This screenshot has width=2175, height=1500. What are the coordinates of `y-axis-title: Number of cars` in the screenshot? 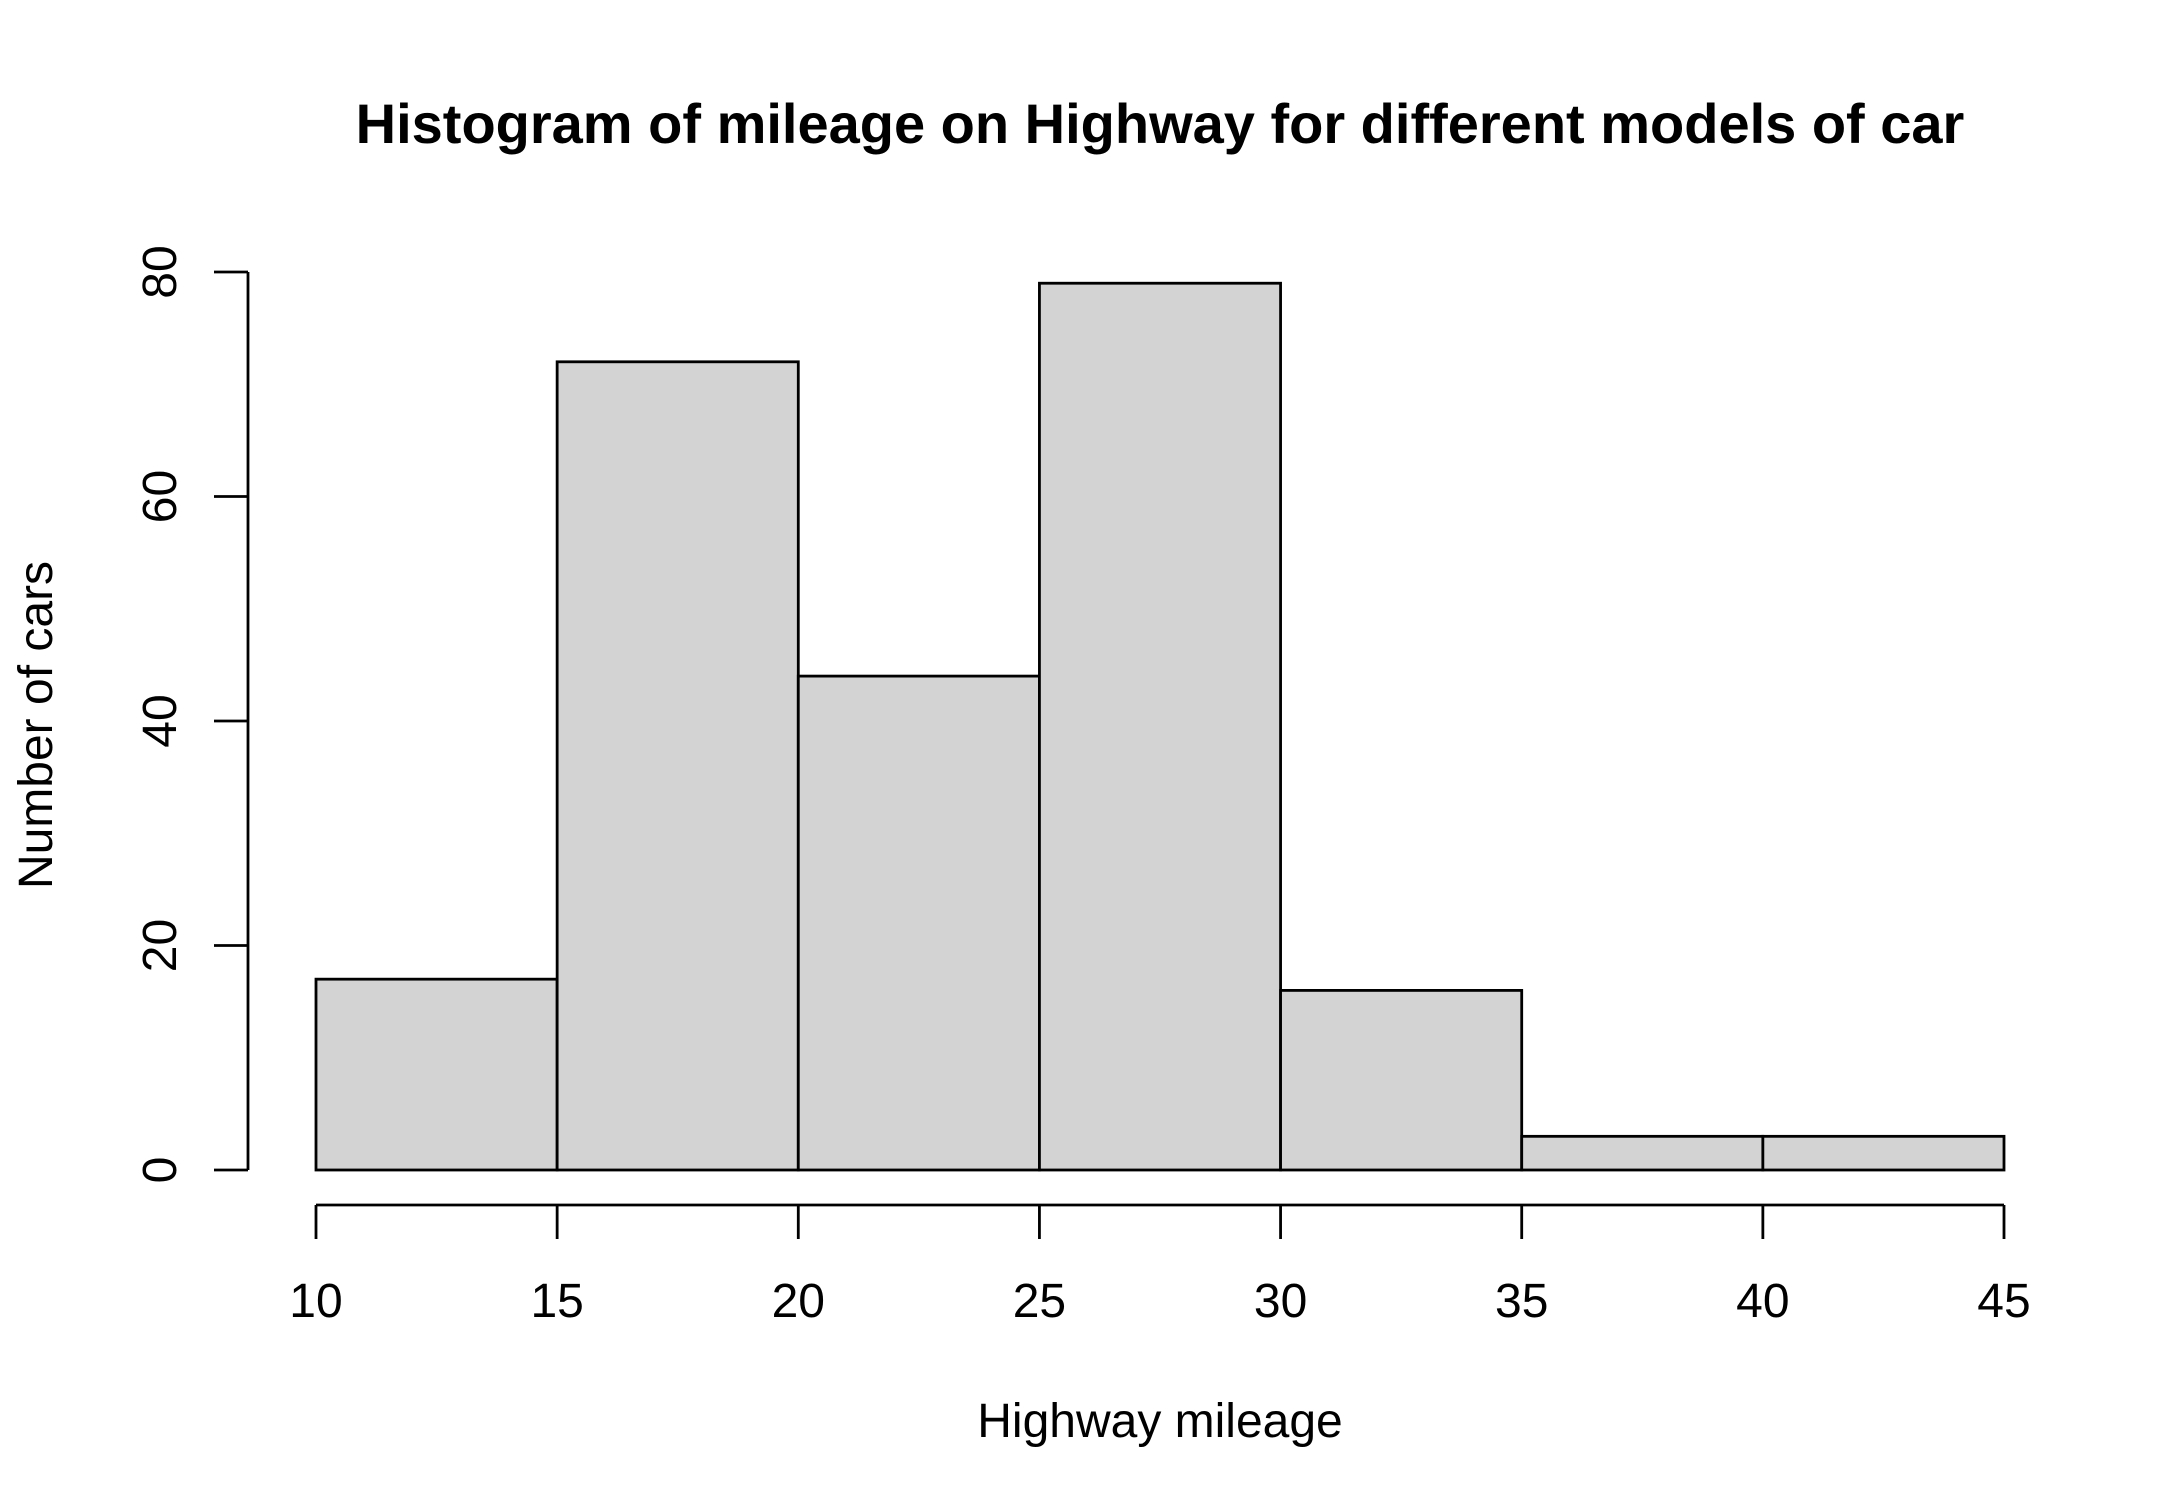 It's located at (36, 725).